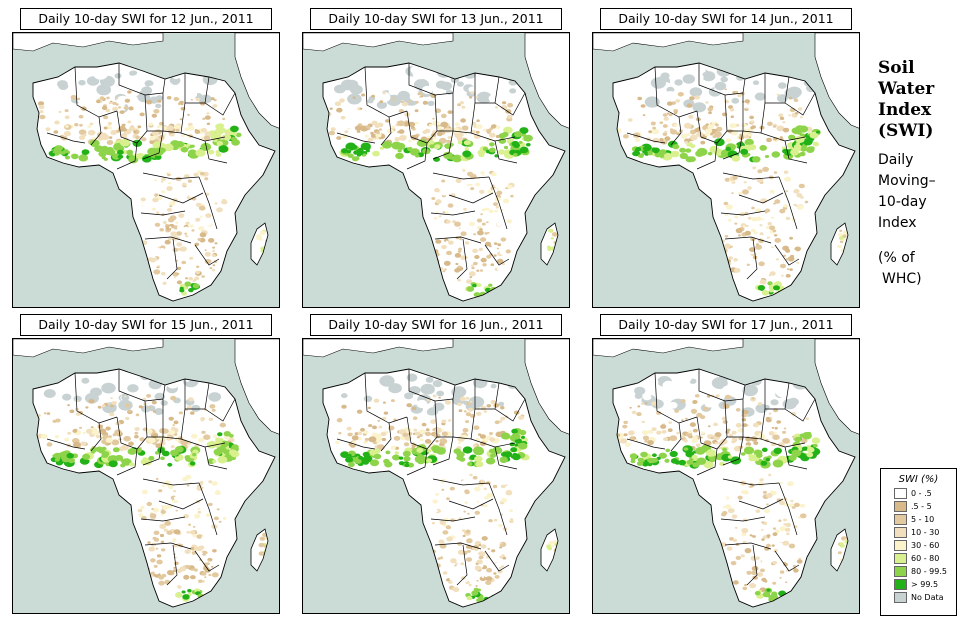 The height and width of the screenshot is (626, 968). What do you see at coordinates (378, 42) in the screenshot?
I see `europe-landmass` at bounding box center [378, 42].